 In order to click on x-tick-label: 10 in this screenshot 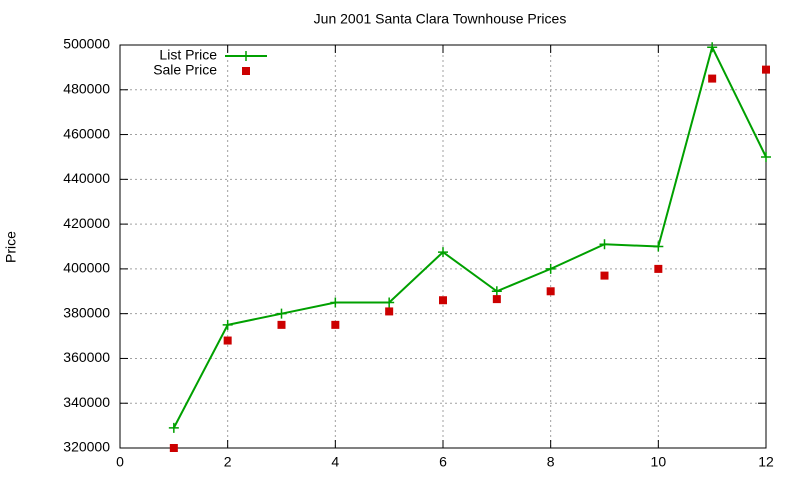, I will do `click(659, 462)`.